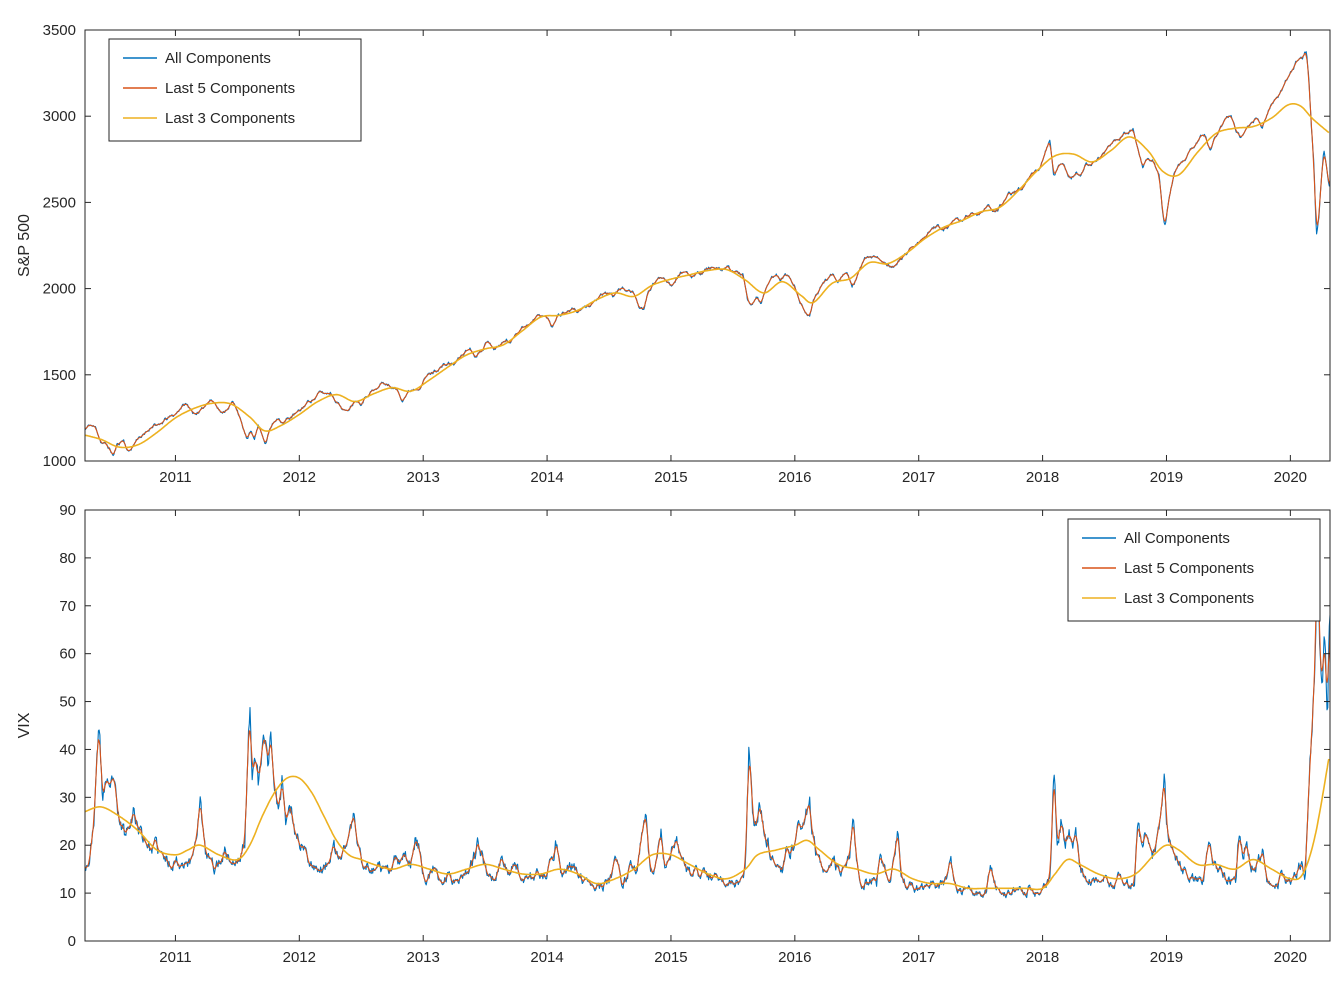 Image resolution: width=1342 pixels, height=985 pixels. I want to click on y-tick-label: 60, so click(67, 654).